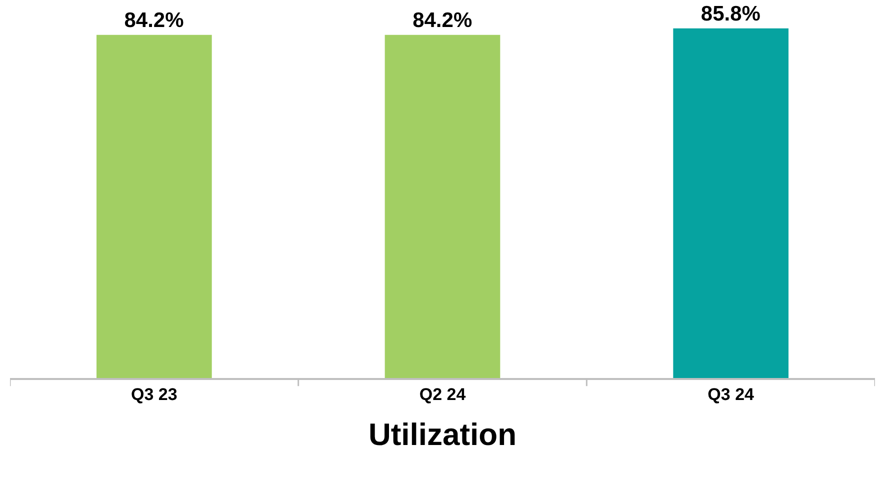 The image size is (884, 484). Describe the element at coordinates (442, 394) in the screenshot. I see `x-tick-label: Q2 24` at that location.